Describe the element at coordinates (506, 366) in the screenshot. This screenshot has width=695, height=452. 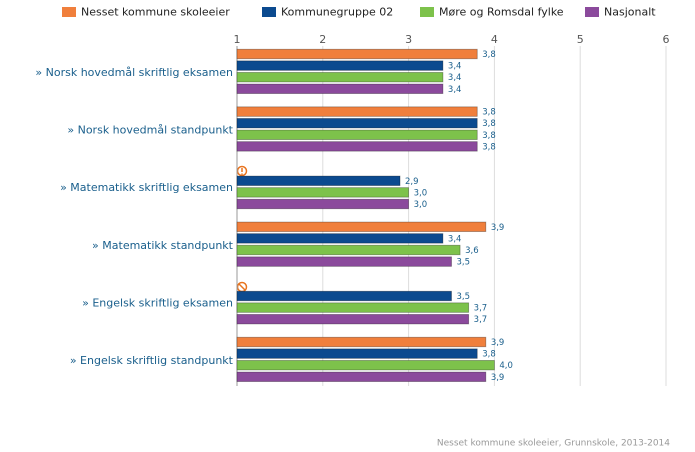
I see `value-label: 4,0` at that location.